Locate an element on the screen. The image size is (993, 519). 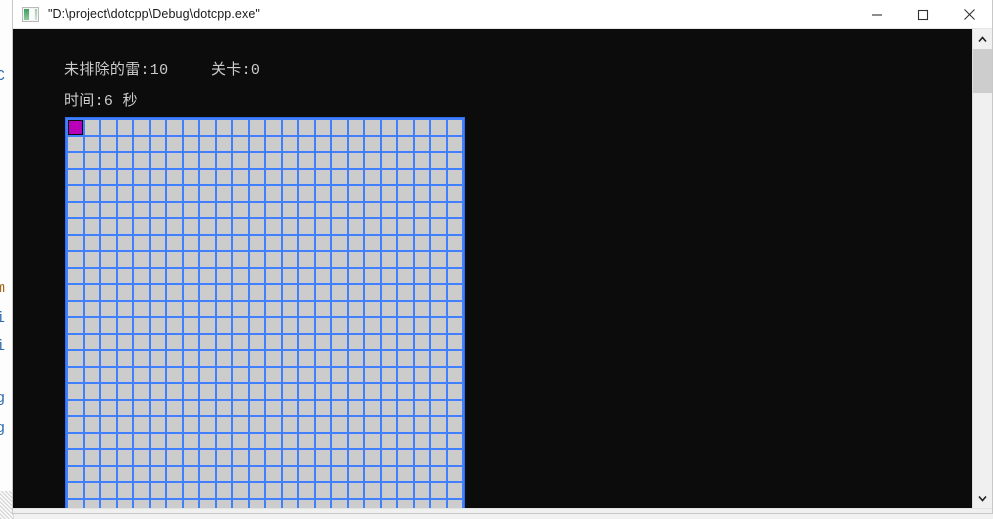
scroll-up-arrow is located at coordinates (982, 39).